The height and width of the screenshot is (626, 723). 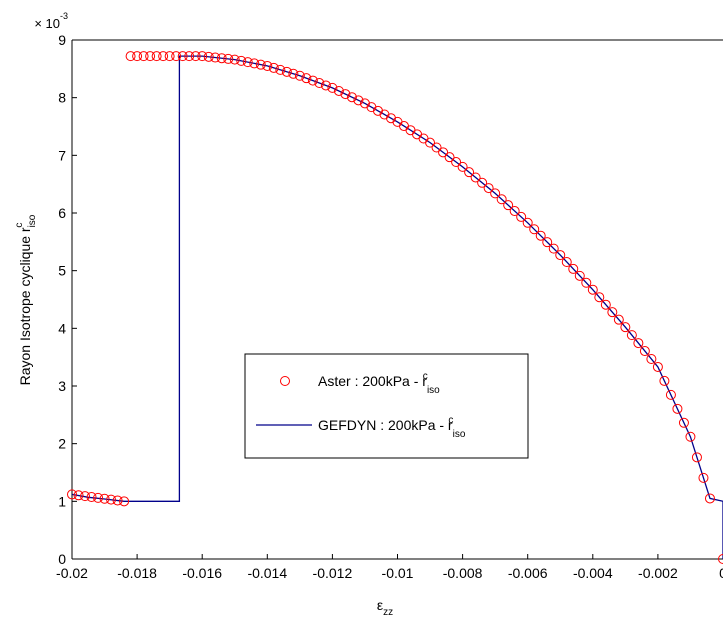 What do you see at coordinates (721, 573) in the screenshot?
I see `x-tick-label: 0` at bounding box center [721, 573].